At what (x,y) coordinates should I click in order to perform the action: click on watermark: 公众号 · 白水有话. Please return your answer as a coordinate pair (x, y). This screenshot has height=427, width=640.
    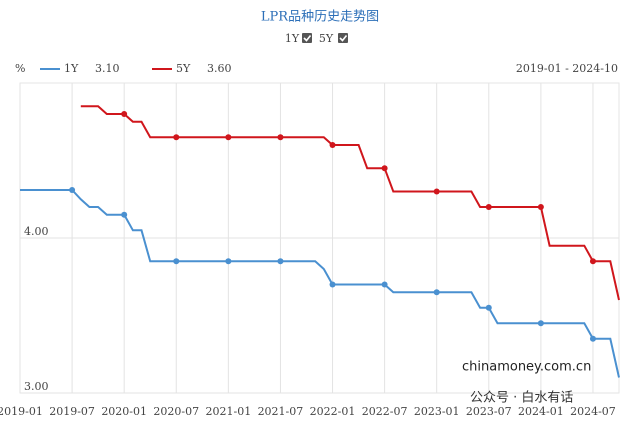
    Looking at the image, I should click on (521, 398).